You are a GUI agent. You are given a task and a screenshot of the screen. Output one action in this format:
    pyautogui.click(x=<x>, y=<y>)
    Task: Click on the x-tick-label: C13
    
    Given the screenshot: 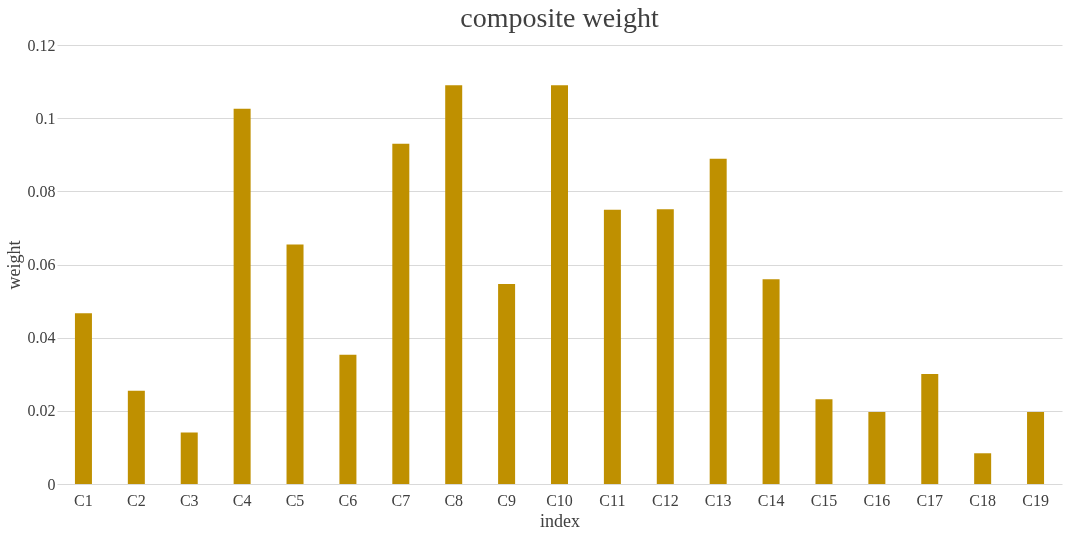 What is the action you would take?
    pyautogui.click(x=718, y=500)
    